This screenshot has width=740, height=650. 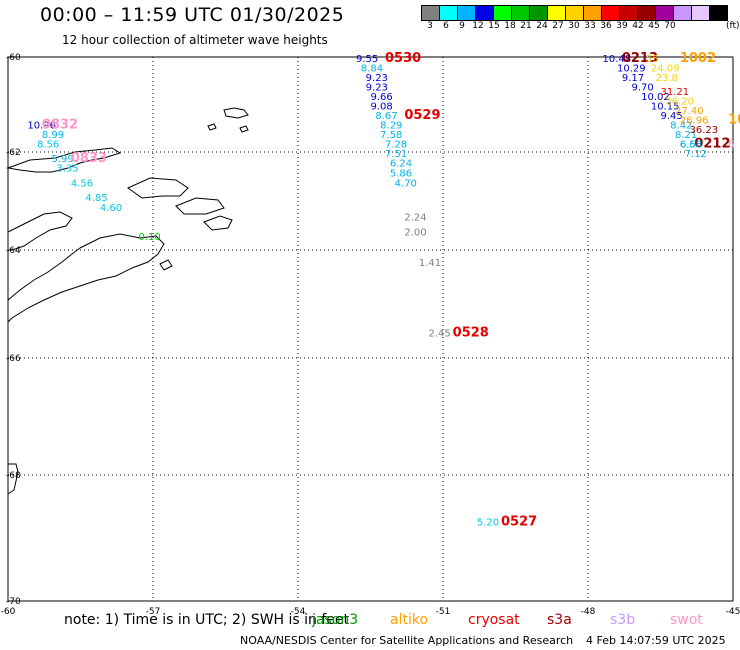 I want to click on longitude-label: -45, so click(x=733, y=612).